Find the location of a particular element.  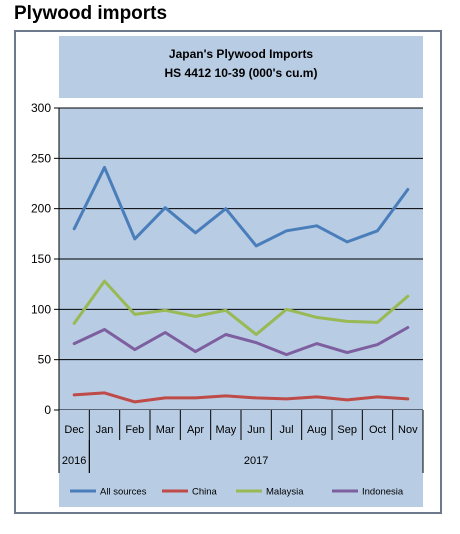

x-tick-label: Nov is located at coordinates (408, 430).